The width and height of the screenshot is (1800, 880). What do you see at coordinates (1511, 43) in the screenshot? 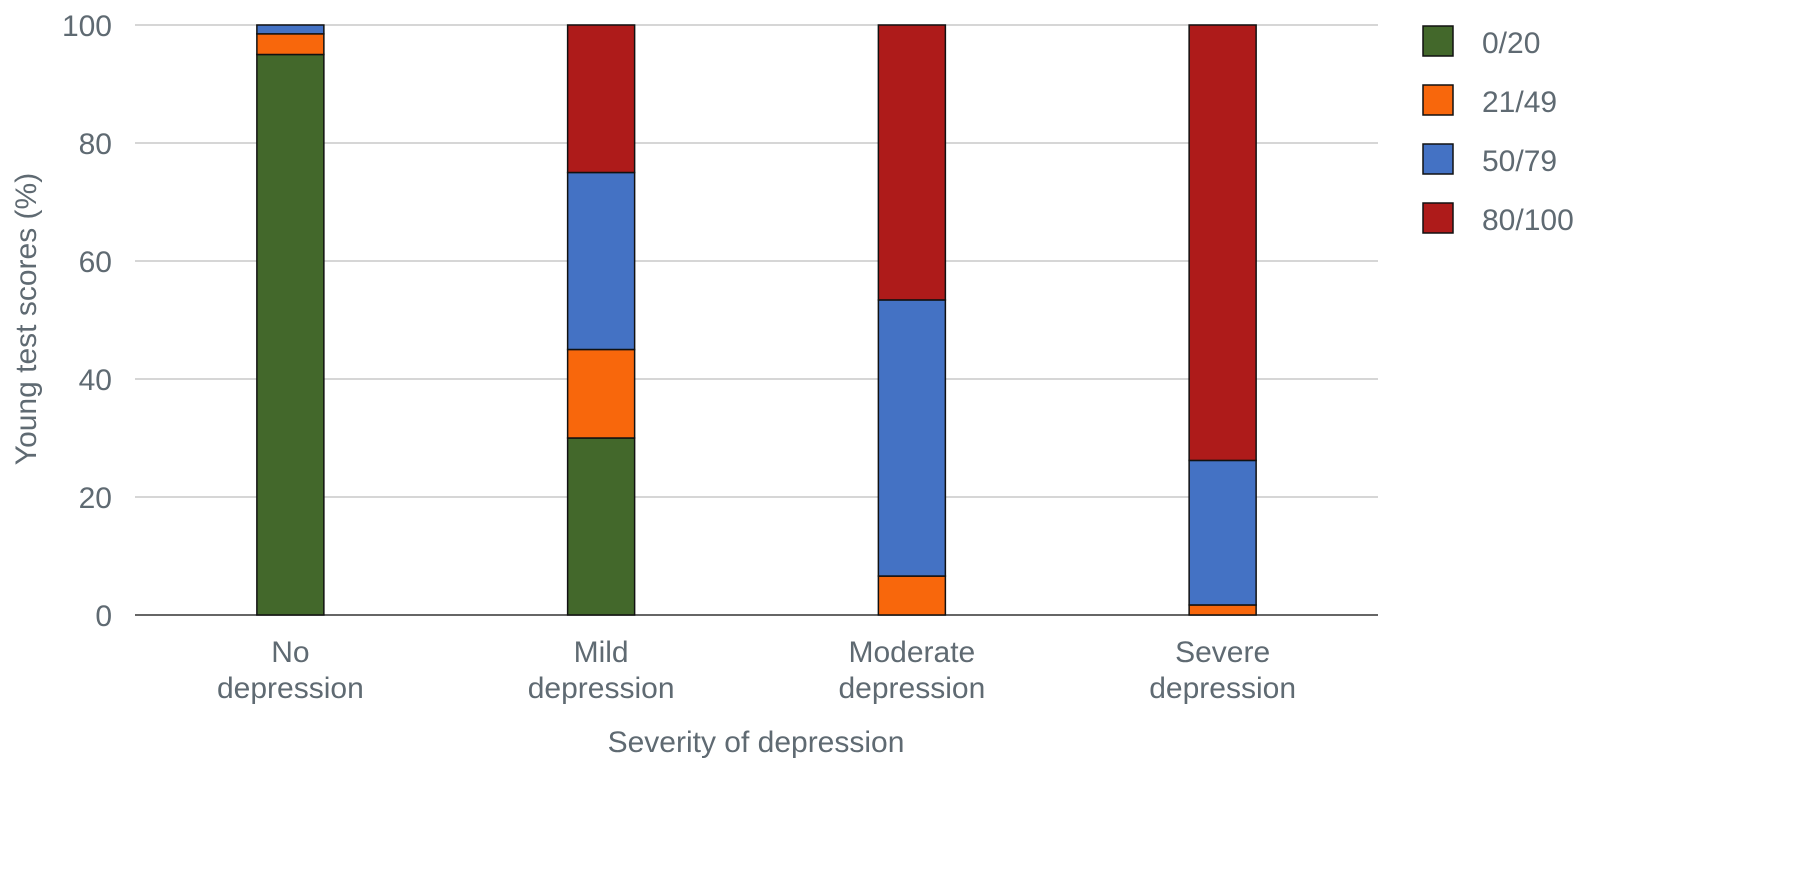
I see `legend-label: 0/20` at bounding box center [1511, 43].